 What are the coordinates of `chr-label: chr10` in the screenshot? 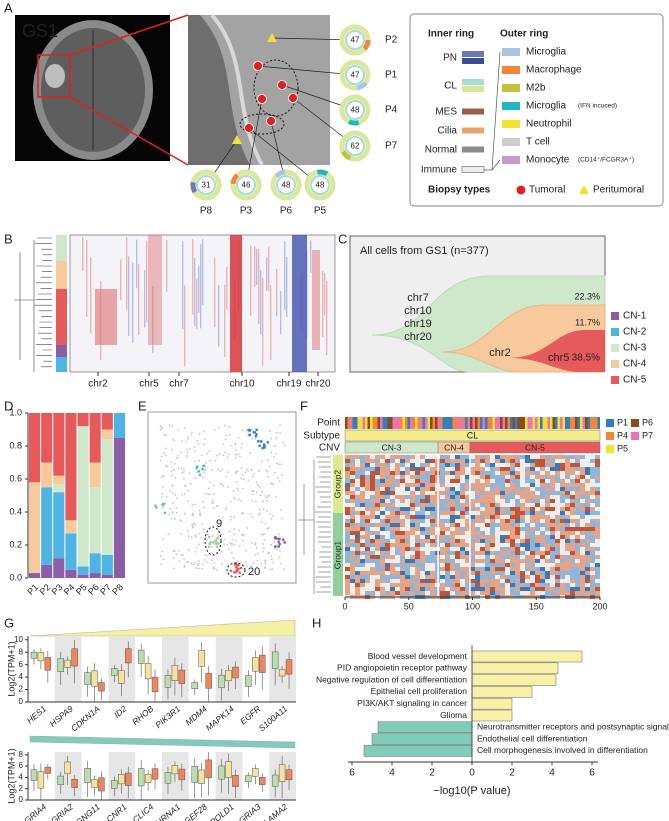 It's located at (241, 384).